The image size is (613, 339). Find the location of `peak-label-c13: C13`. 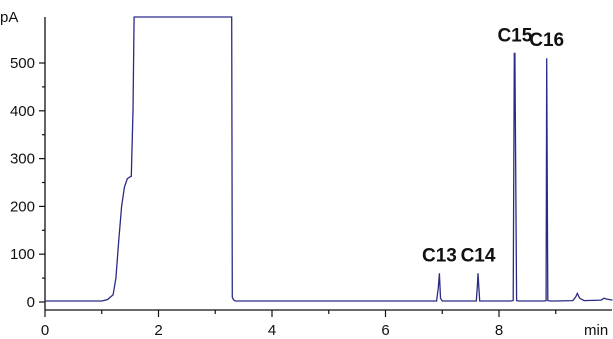

peak-label-c13: C13 is located at coordinates (439, 255).